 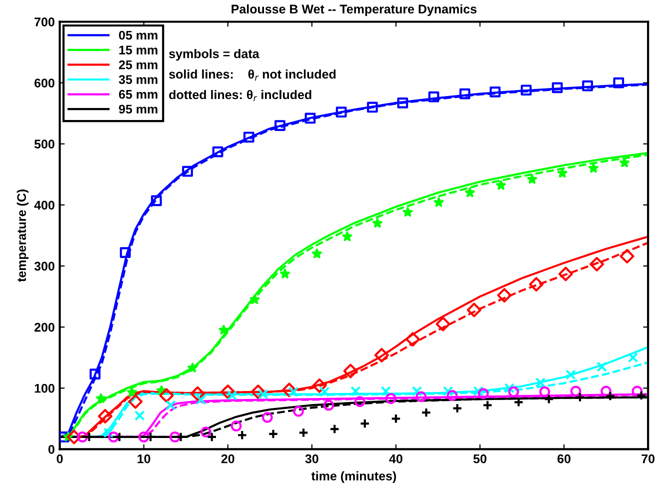 I want to click on x-tick-label: 0, so click(x=59, y=459).